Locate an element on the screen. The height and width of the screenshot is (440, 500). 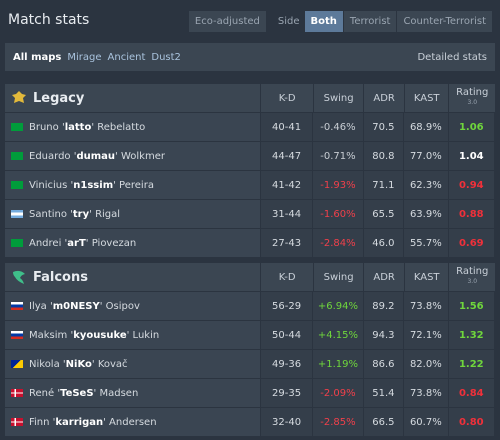
kast: 82.0% is located at coordinates (426, 364).